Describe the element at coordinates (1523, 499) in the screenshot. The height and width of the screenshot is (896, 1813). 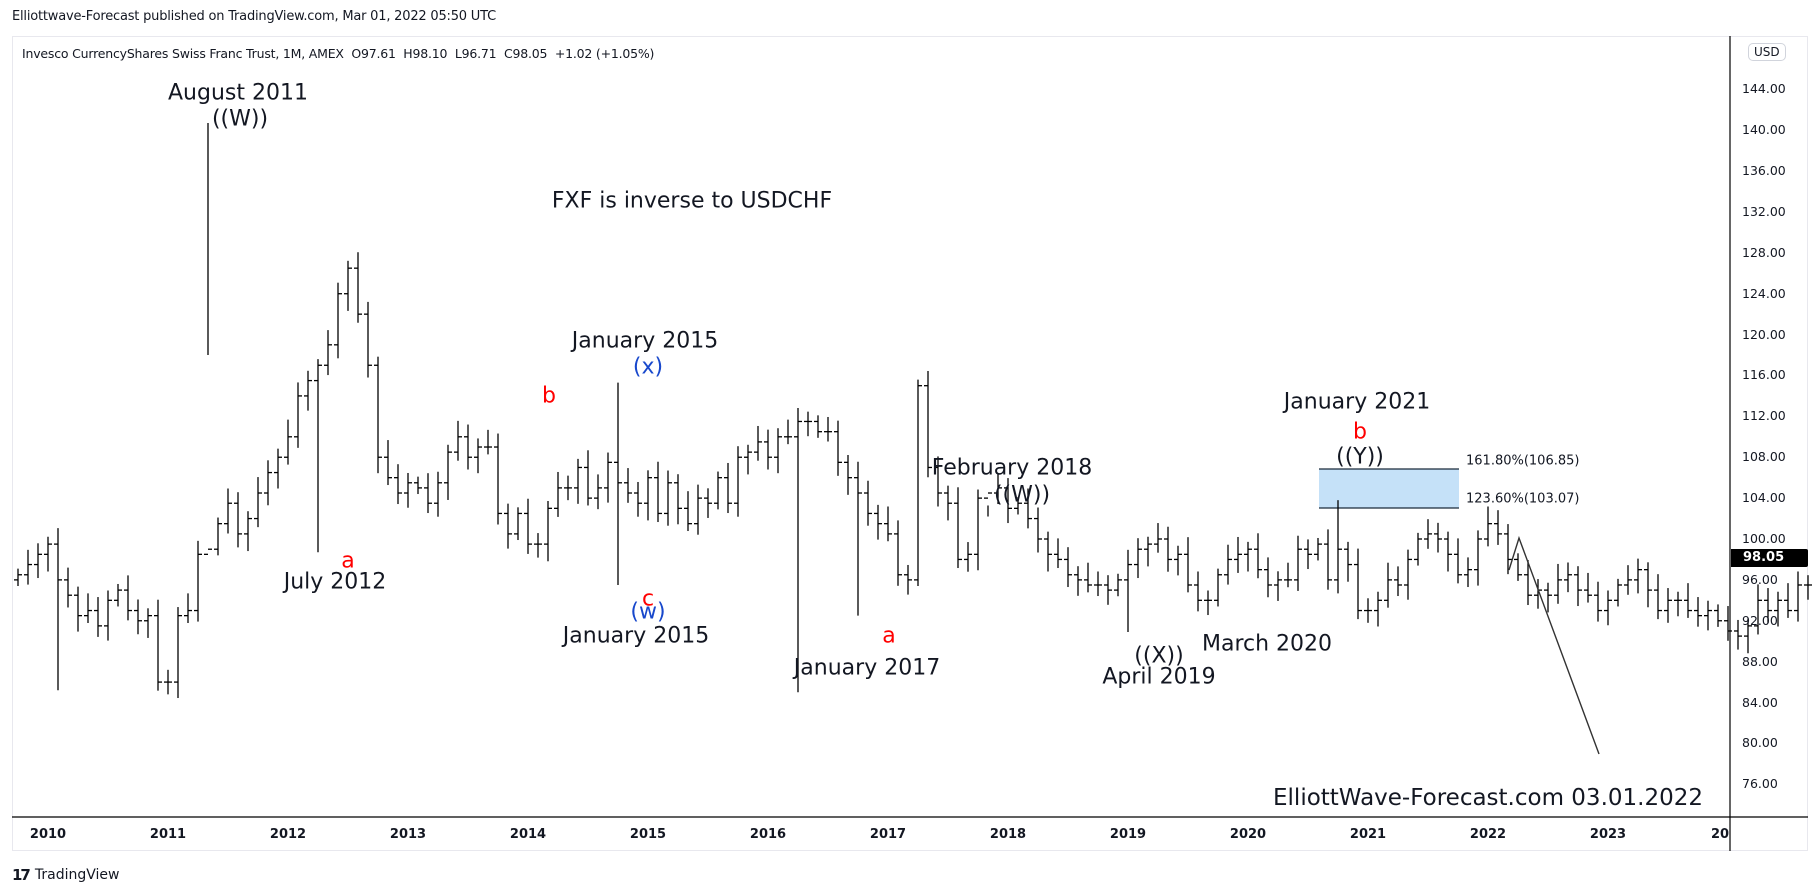
I see `fib-123-label: 123.60%(103.07)` at that location.